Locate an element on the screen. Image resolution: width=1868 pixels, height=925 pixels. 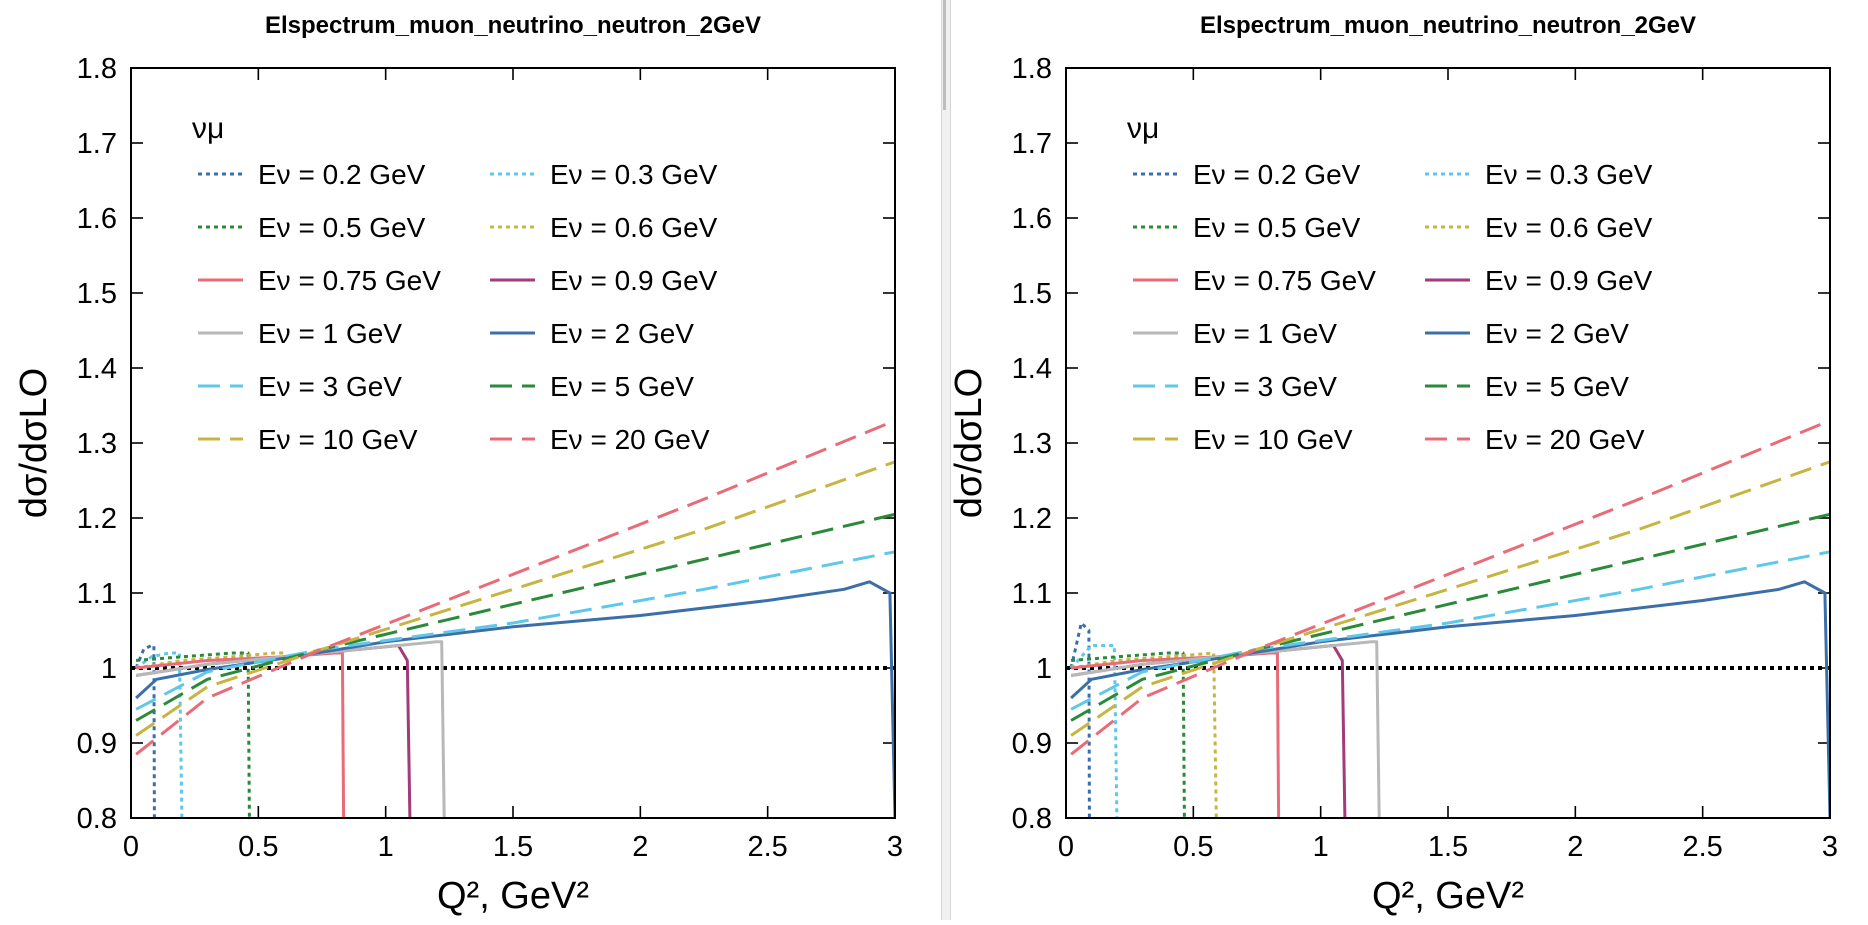
pane-divider-grip is located at coordinates (944, 55).